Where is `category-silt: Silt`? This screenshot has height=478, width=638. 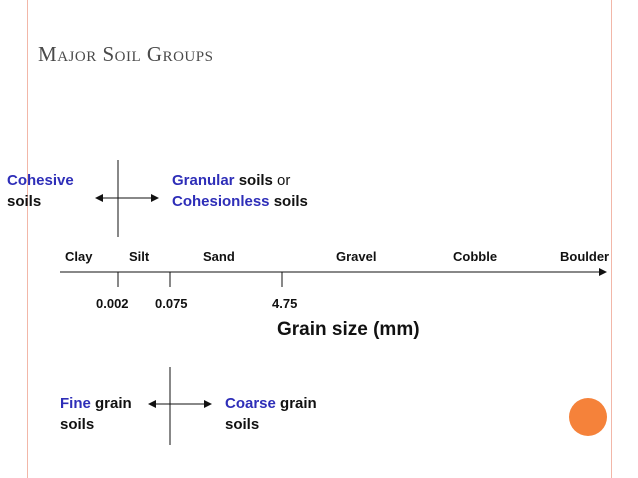
category-silt: Silt is located at coordinates (139, 256).